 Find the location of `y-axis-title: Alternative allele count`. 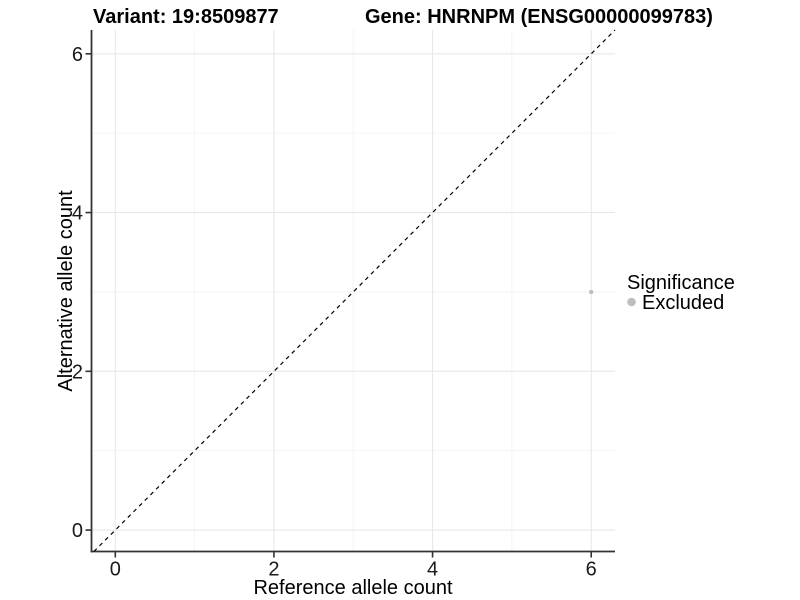

y-axis-title: Alternative allele count is located at coordinates (66, 291).